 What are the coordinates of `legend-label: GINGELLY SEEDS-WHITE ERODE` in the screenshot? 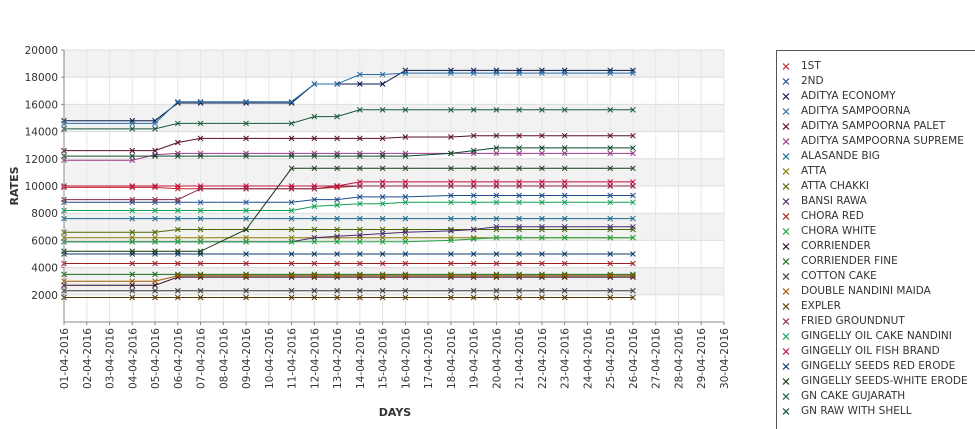 It's located at (884, 381).